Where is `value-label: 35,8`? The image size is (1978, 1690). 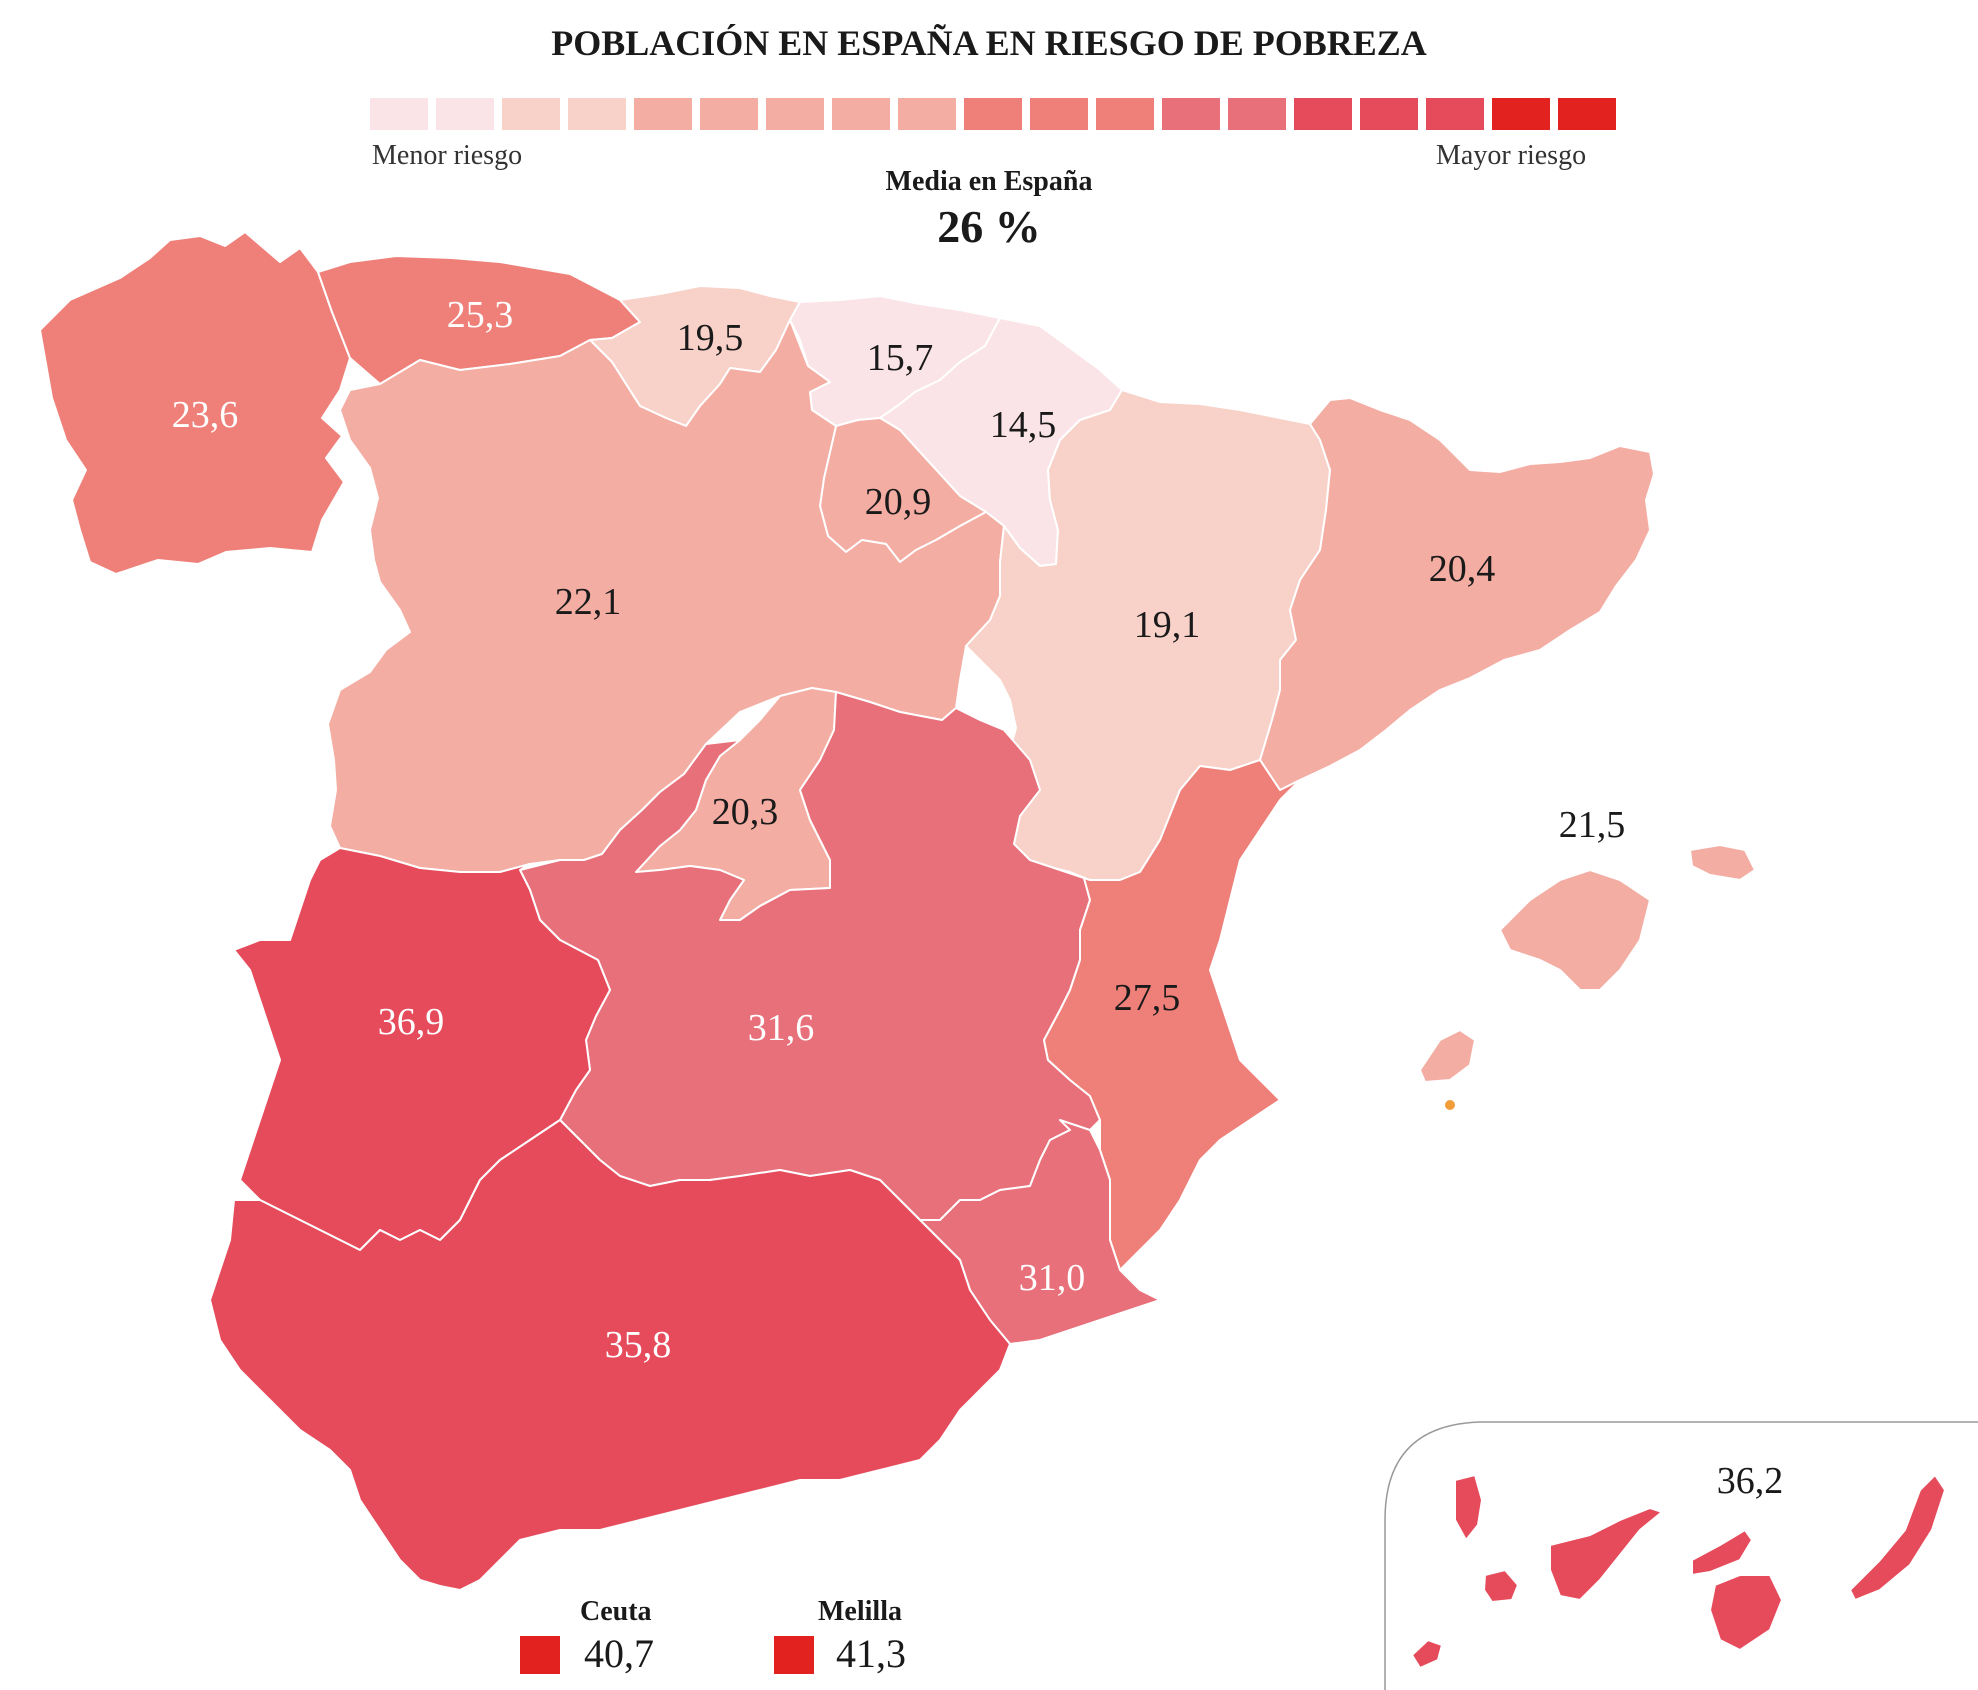
value-label: 35,8 is located at coordinates (638, 1345).